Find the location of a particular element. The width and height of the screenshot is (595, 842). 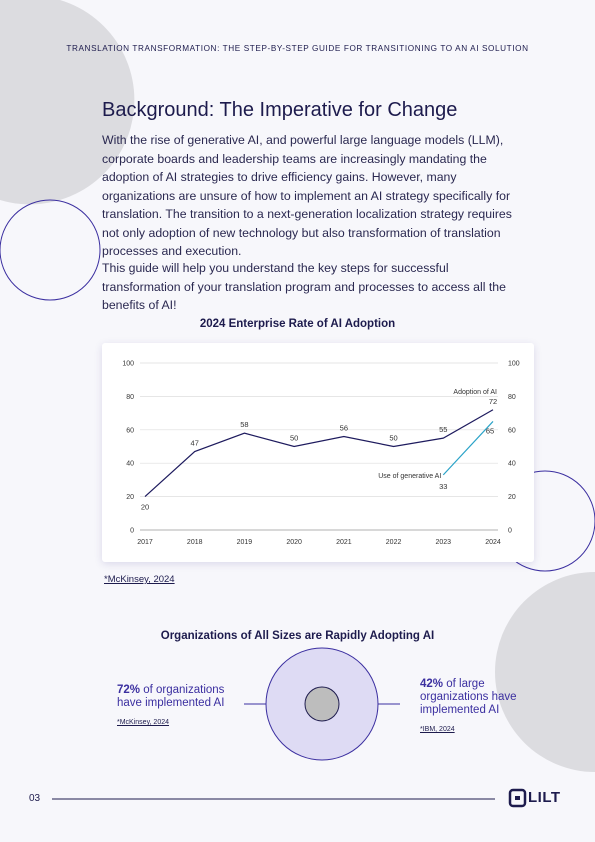

x-tick-label: 2022 is located at coordinates (394, 542).